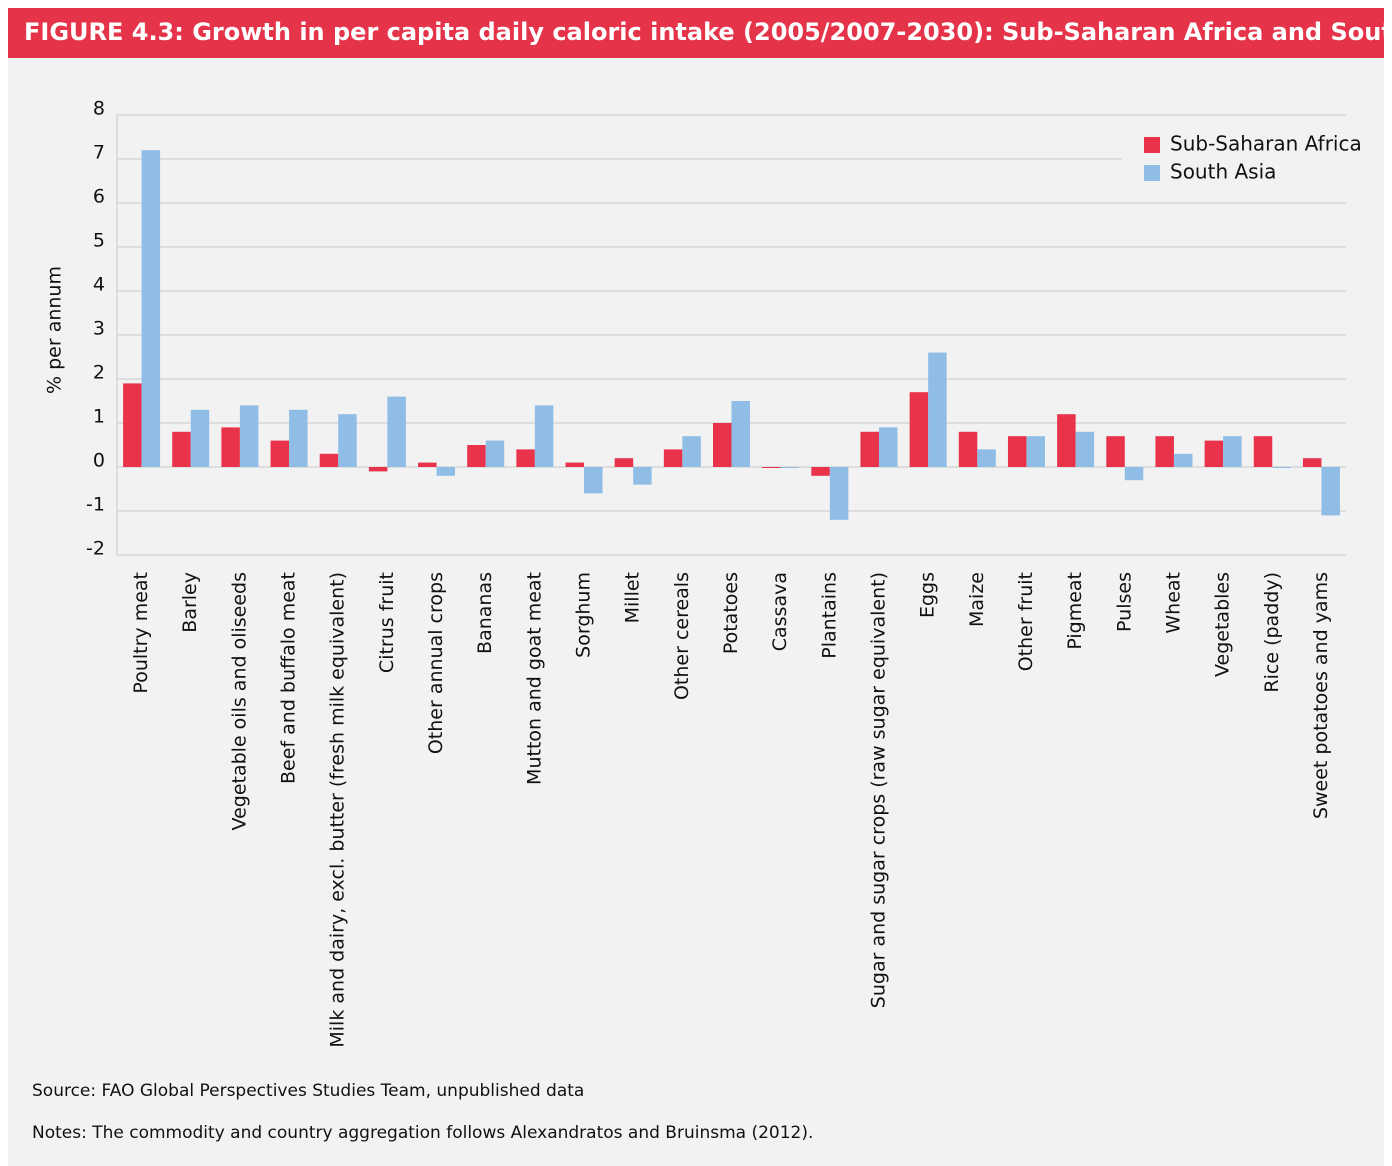  Describe the element at coordinates (682, 636) in the screenshot. I see `x-tick-label: Other cereals` at that location.